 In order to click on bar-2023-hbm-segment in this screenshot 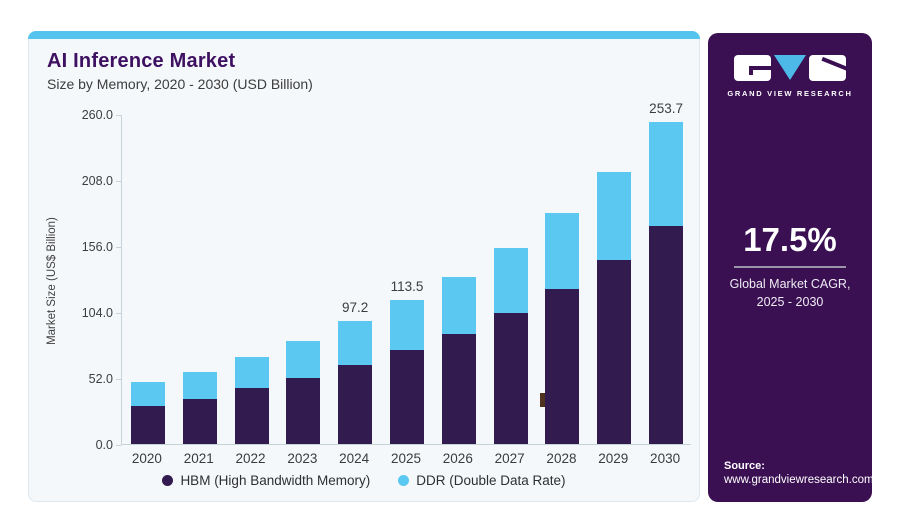, I will do `click(303, 410)`.